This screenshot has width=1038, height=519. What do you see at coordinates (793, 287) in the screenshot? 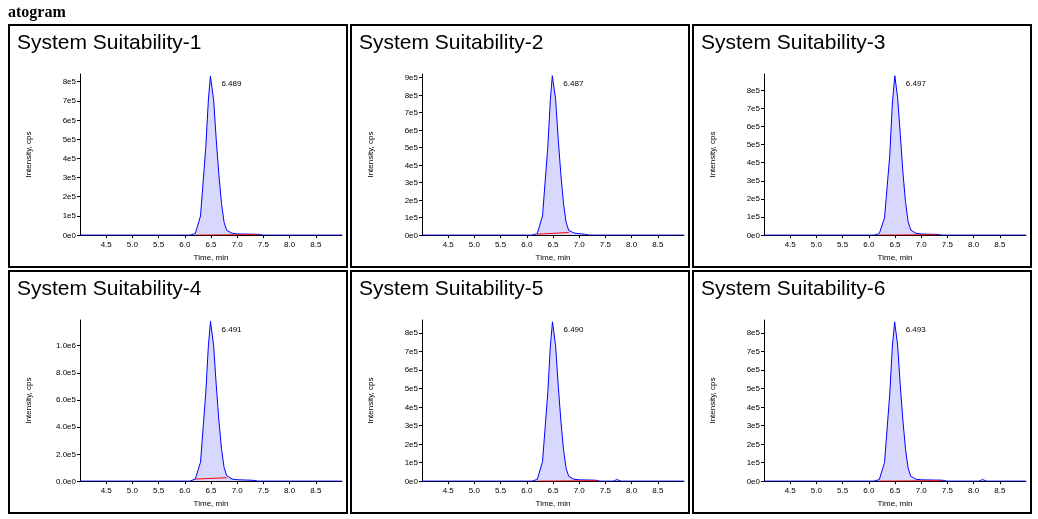
I see `chart-title: System Suitability-6` at bounding box center [793, 287].